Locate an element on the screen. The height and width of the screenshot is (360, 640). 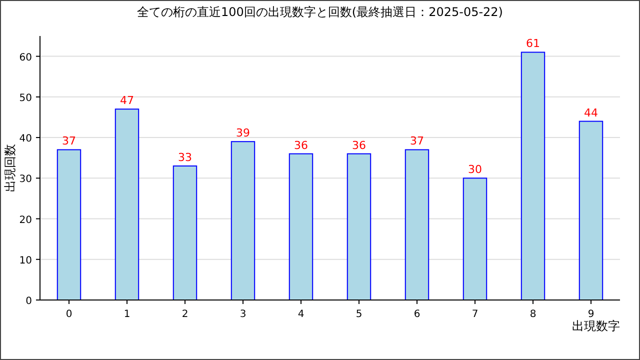
data-label: 47 is located at coordinates (127, 101).